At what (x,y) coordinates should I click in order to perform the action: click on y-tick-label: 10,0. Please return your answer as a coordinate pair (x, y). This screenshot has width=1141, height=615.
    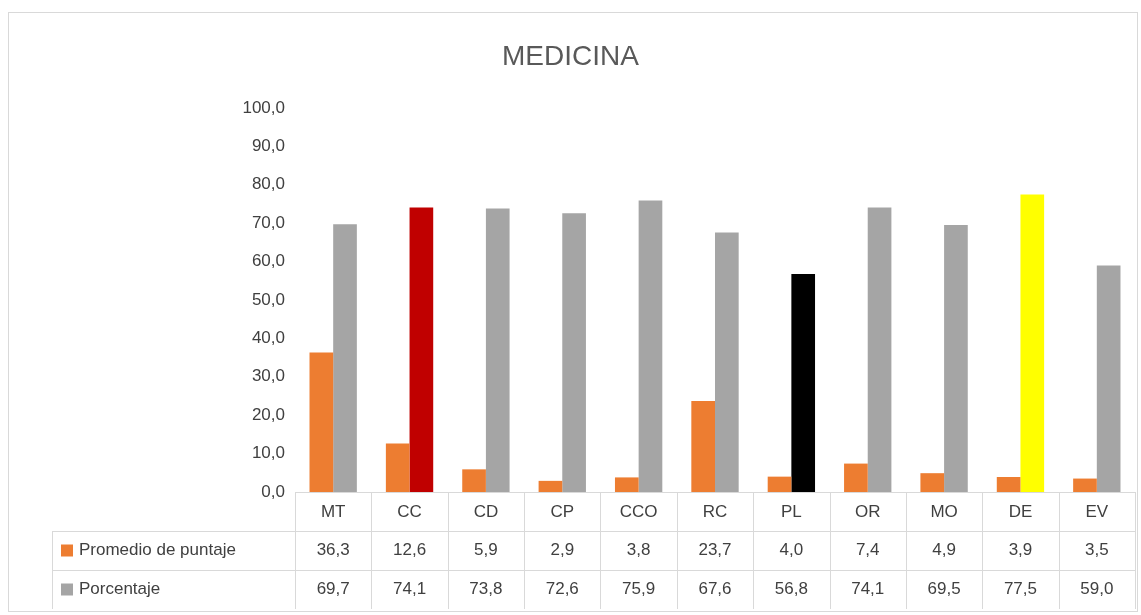
    Looking at the image, I should click on (268, 453).